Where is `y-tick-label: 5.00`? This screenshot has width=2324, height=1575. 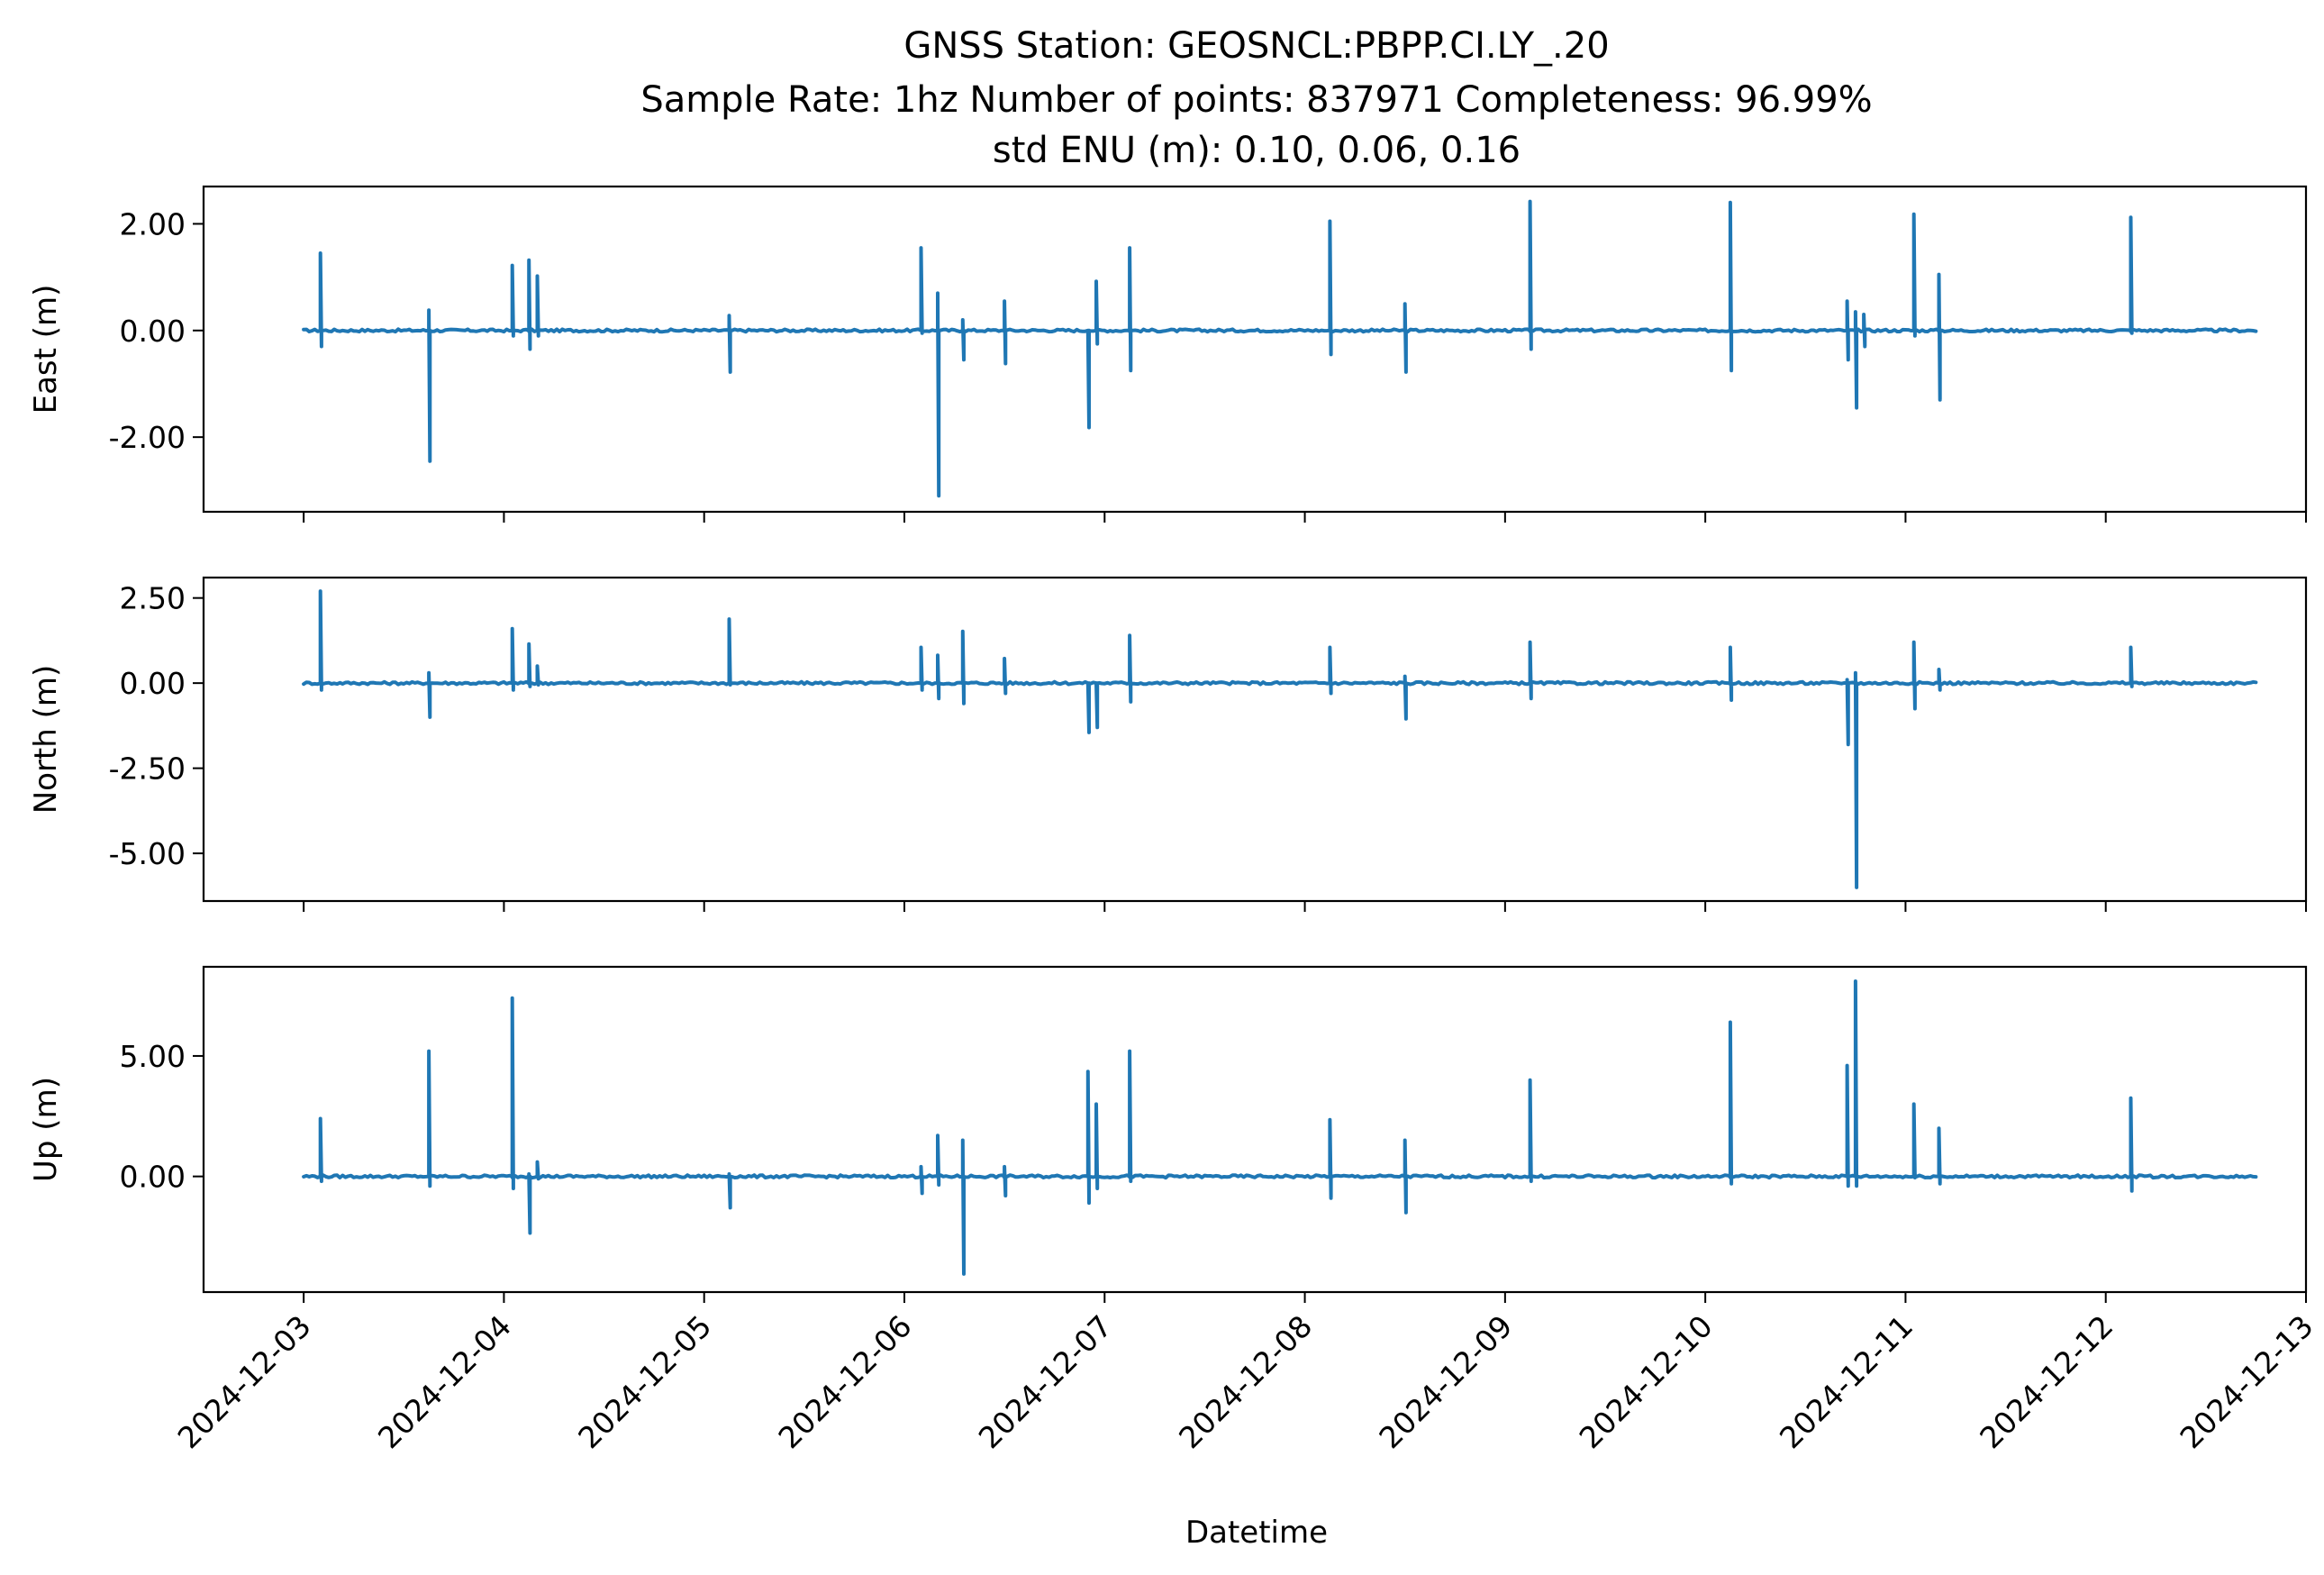 y-tick-label: 5.00 is located at coordinates (153, 1056).